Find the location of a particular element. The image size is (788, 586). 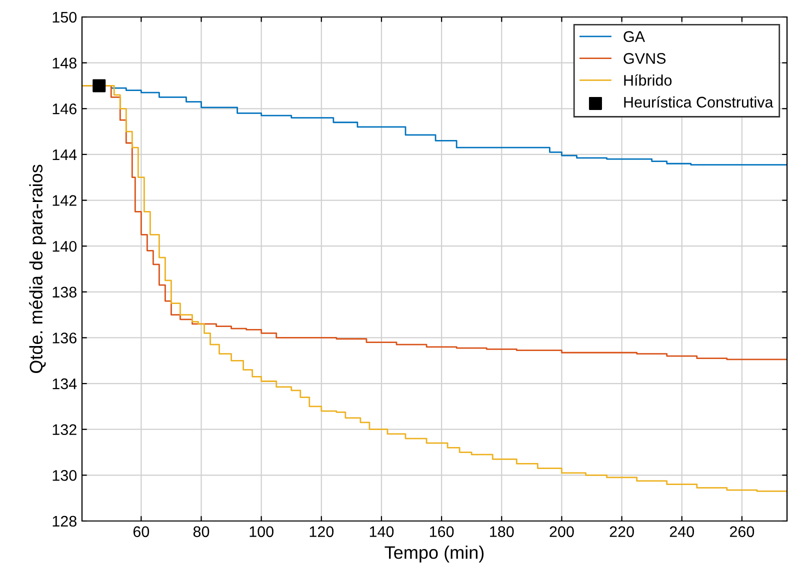

x-tick-label: 100 is located at coordinates (262, 532).